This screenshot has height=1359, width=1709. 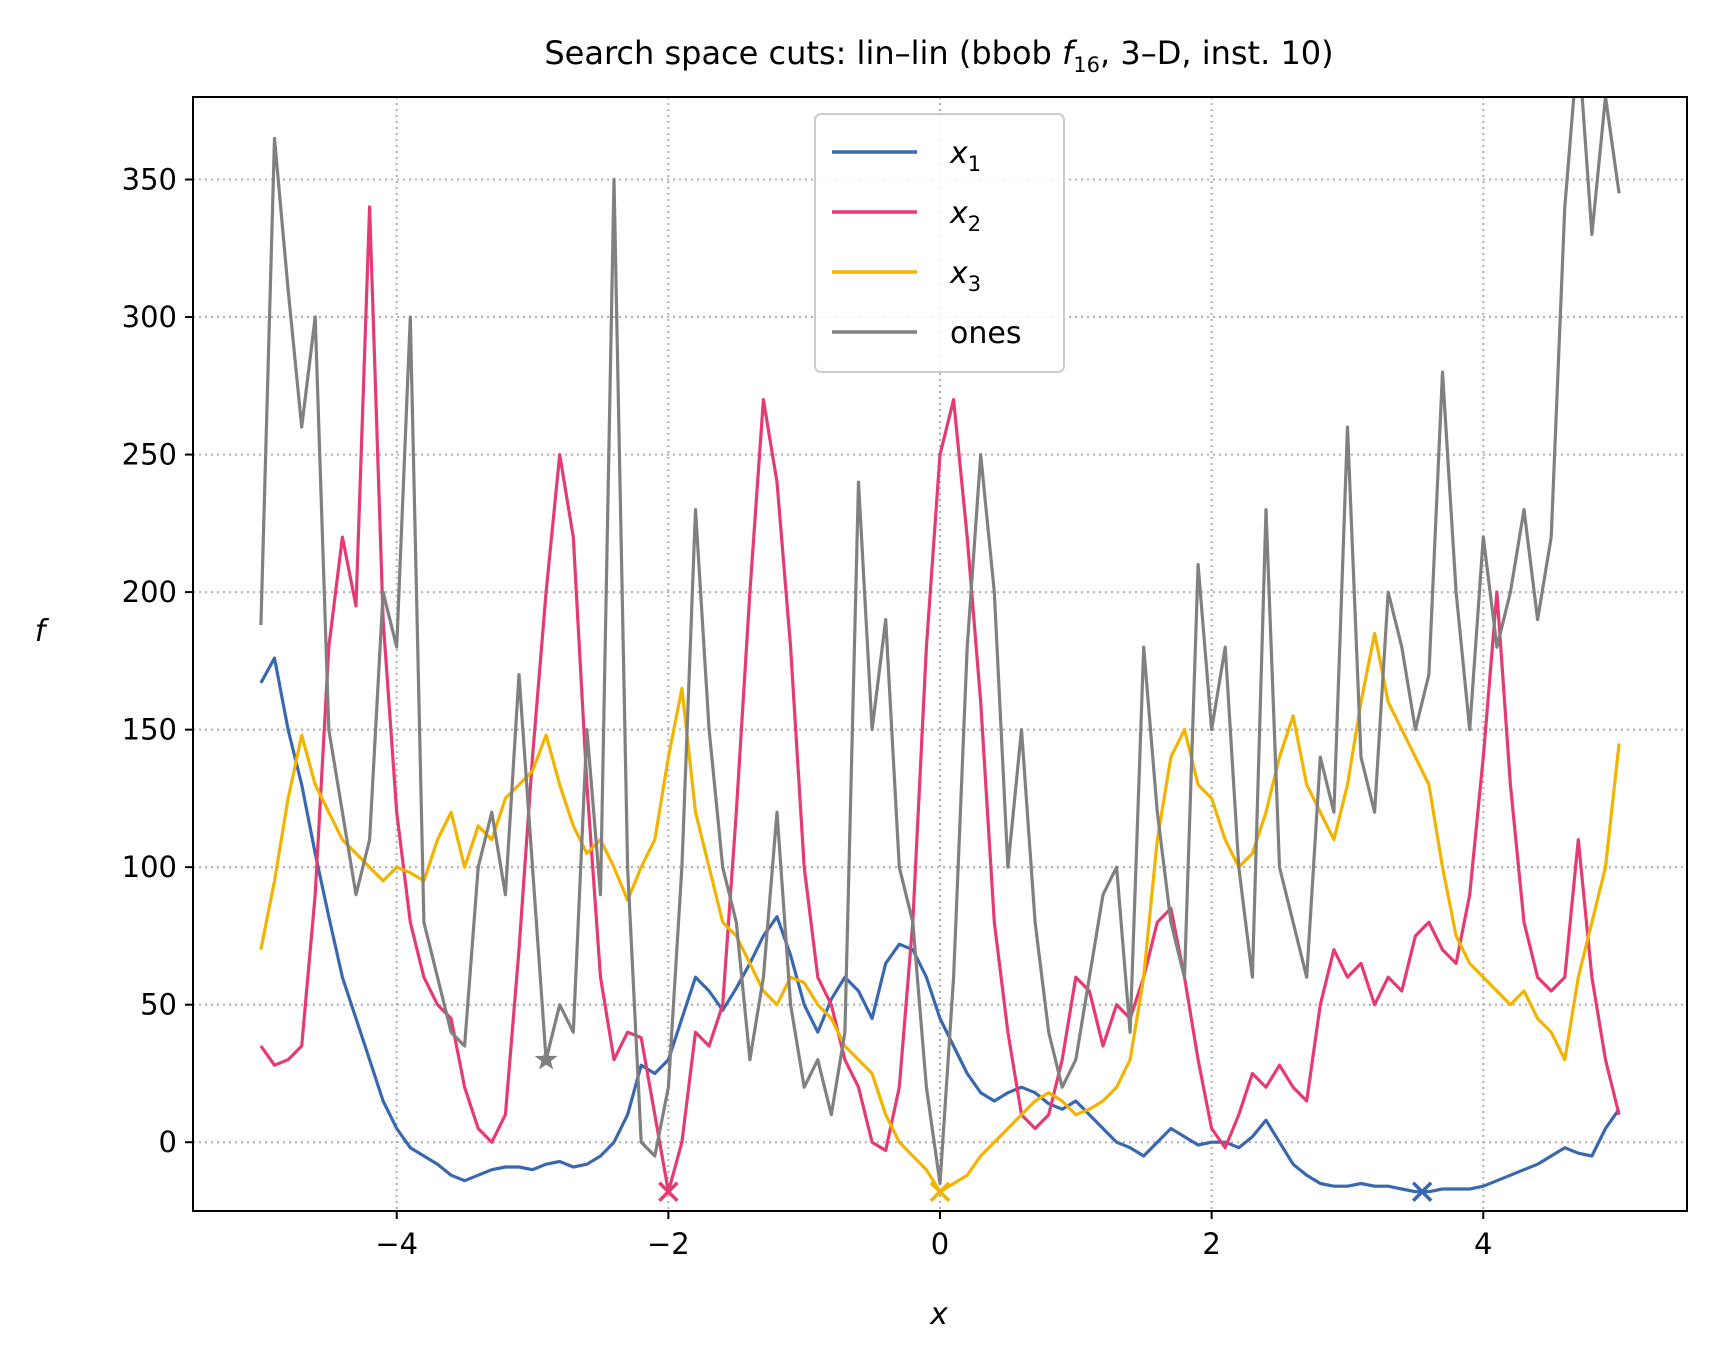 What do you see at coordinates (1217, 53) in the screenshot?
I see `title-suffix: , 3–D, inst. 10)` at bounding box center [1217, 53].